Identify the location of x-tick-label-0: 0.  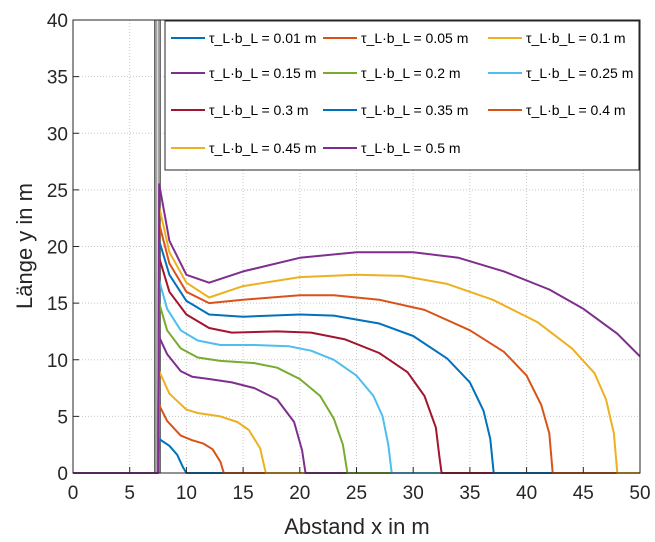
(73, 493).